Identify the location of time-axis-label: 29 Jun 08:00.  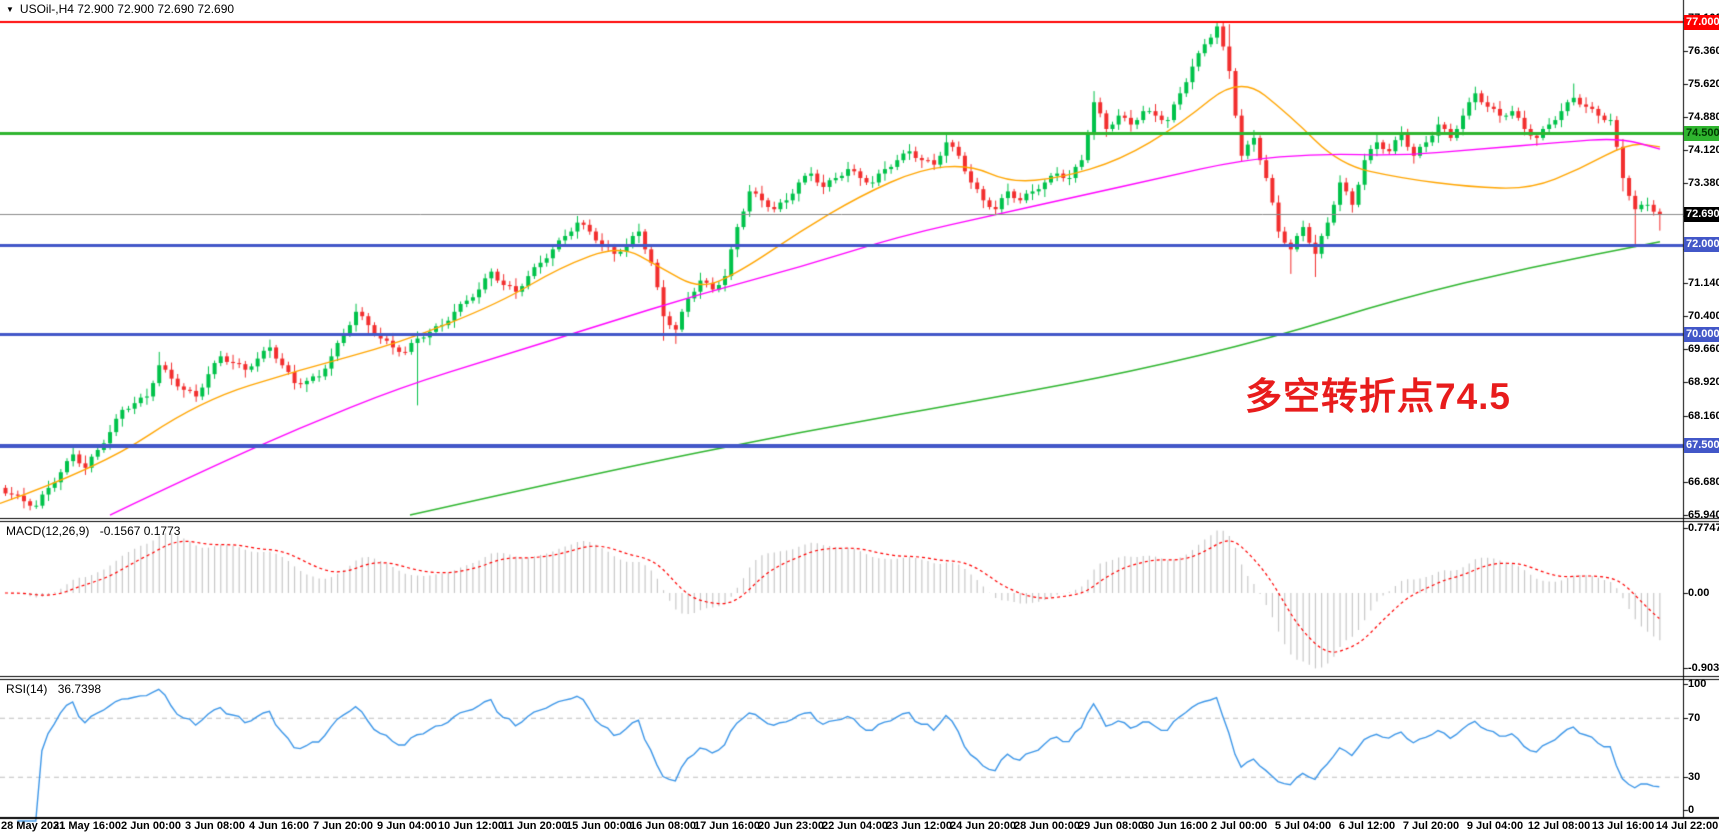
(1111, 826).